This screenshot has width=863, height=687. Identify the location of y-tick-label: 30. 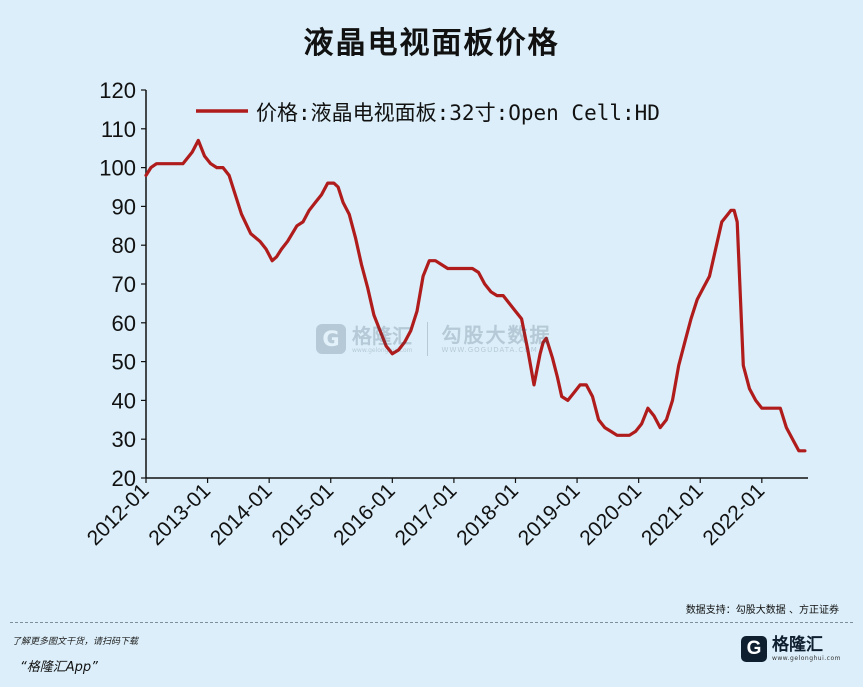
(124, 439).